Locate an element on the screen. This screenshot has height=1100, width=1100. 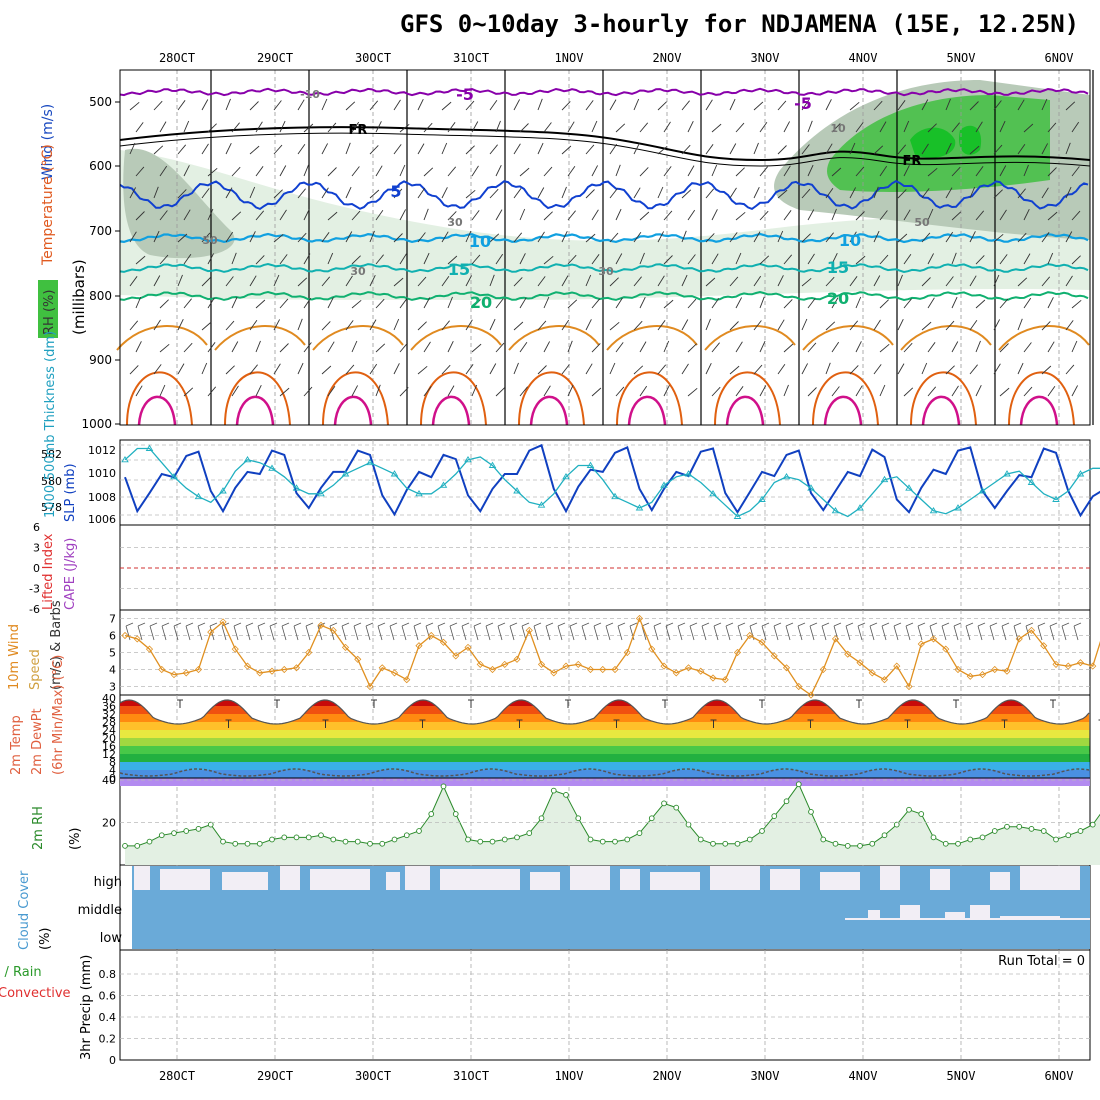
temp-band is located at coordinates (605, 726).